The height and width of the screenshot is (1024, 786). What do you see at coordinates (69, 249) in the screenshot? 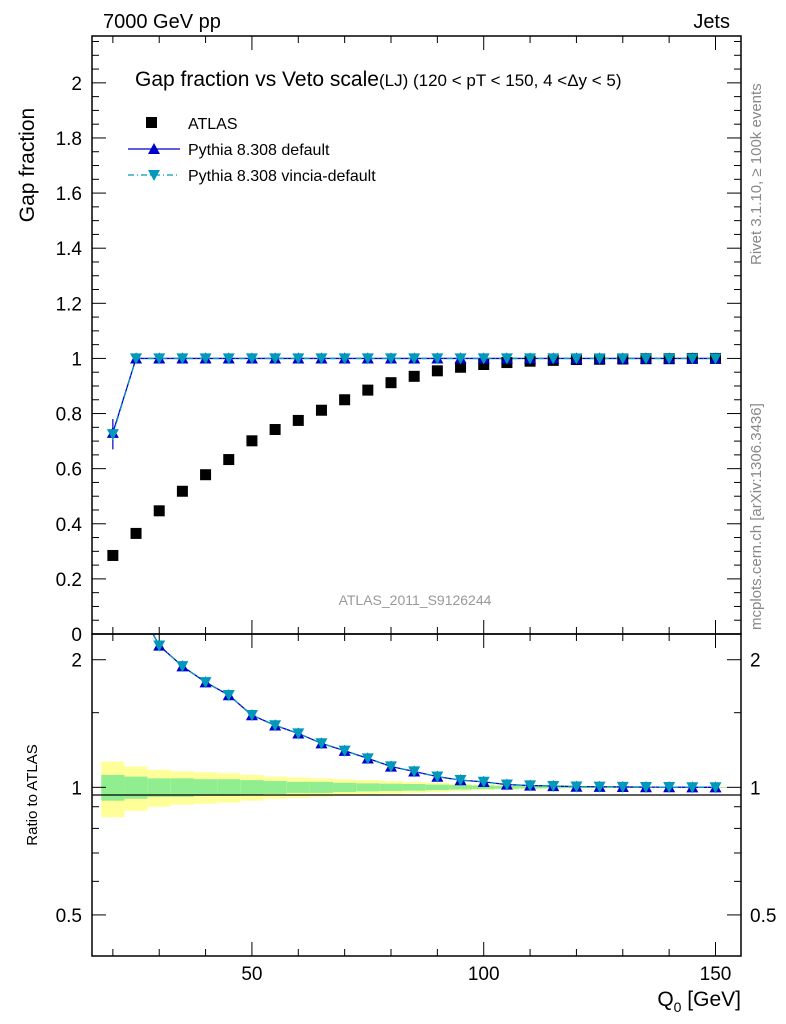
I see `main-y-tick-label: 1.4` at bounding box center [69, 249].